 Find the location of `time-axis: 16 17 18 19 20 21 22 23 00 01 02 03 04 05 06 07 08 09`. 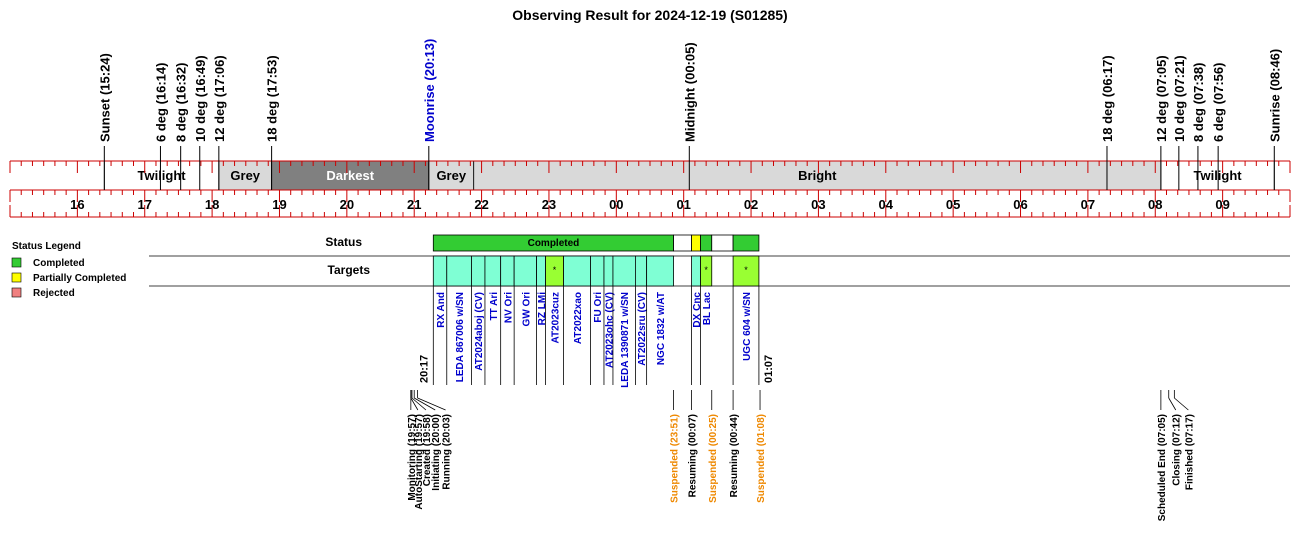

time-axis: 16 17 18 19 20 21 22 23 00 01 02 03 04 05 06 07 08 09 is located at coordinates (650, 189).